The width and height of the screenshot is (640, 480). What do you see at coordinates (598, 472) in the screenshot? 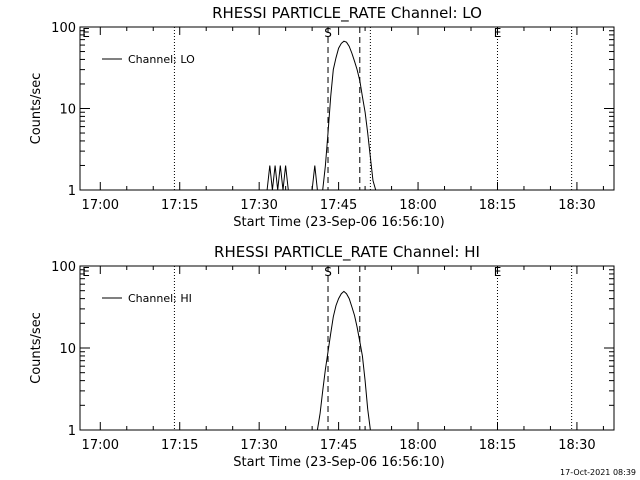
I see `generation-timestamp: 17-Oct-2021 08:39` at bounding box center [598, 472].